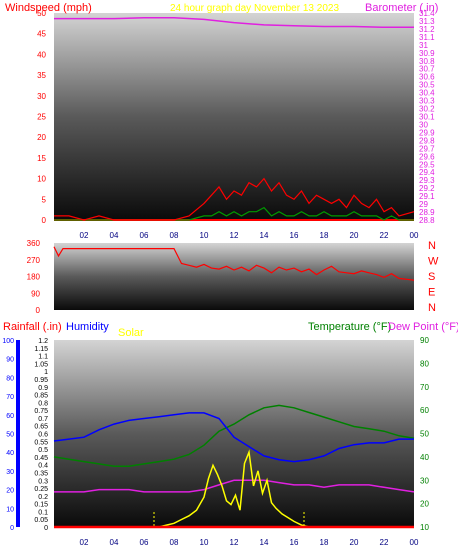 This screenshot has height=555, width=458. What do you see at coordinates (8, 341) in the screenshot?
I see `humidity-tick-label: 100` at bounding box center [8, 341].